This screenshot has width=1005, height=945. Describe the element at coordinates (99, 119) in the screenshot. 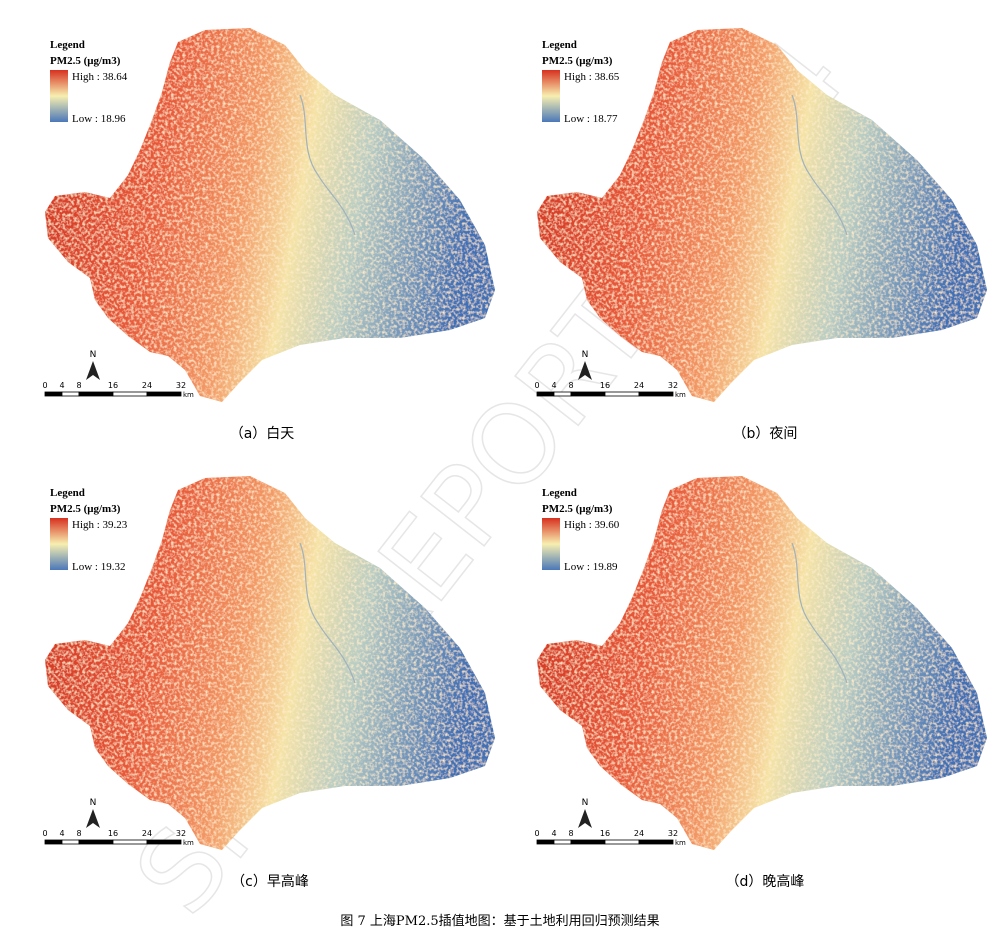

I see `legend-low: Low : 18.96` at that location.